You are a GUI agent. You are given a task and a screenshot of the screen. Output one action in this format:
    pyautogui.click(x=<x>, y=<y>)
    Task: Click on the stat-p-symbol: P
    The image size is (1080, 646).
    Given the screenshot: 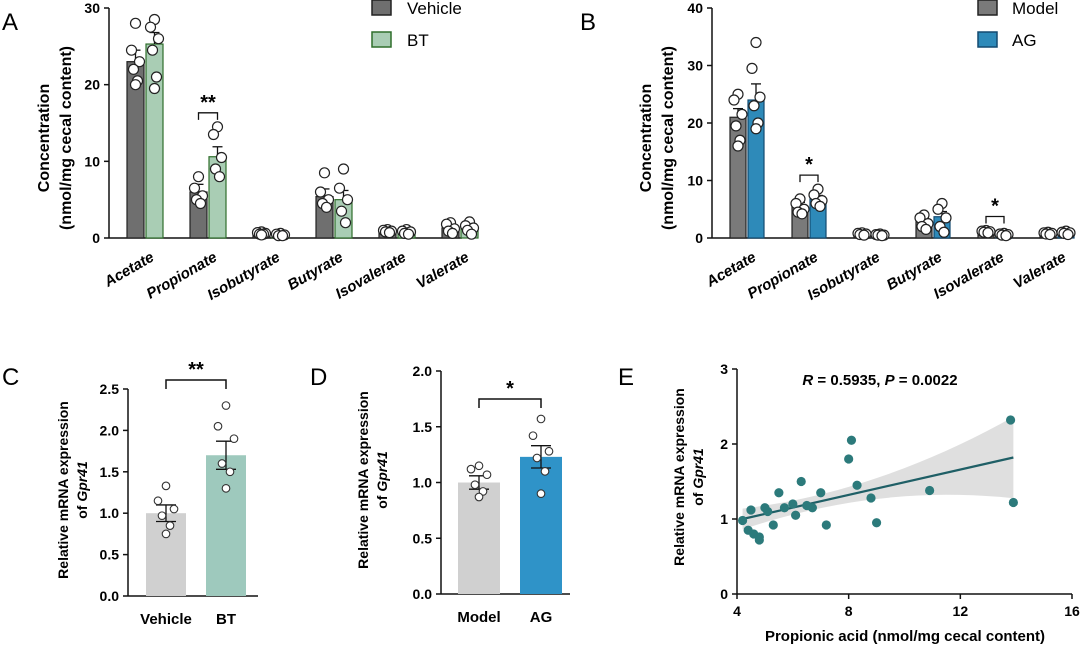 What is the action you would take?
    pyautogui.click(x=890, y=380)
    